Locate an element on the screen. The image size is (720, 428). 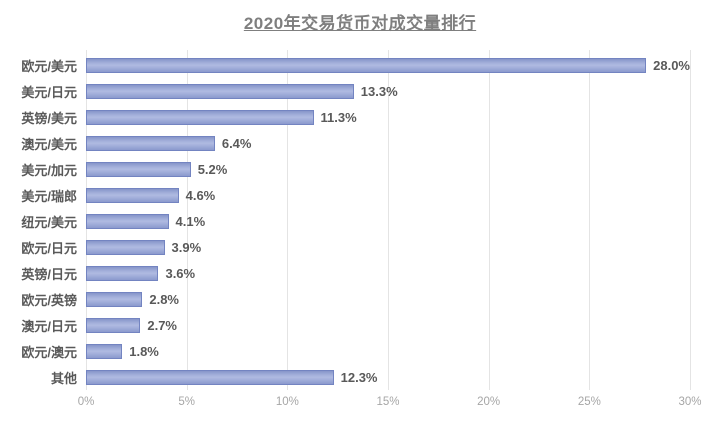
data-label: 13.3% is located at coordinates (379, 91).